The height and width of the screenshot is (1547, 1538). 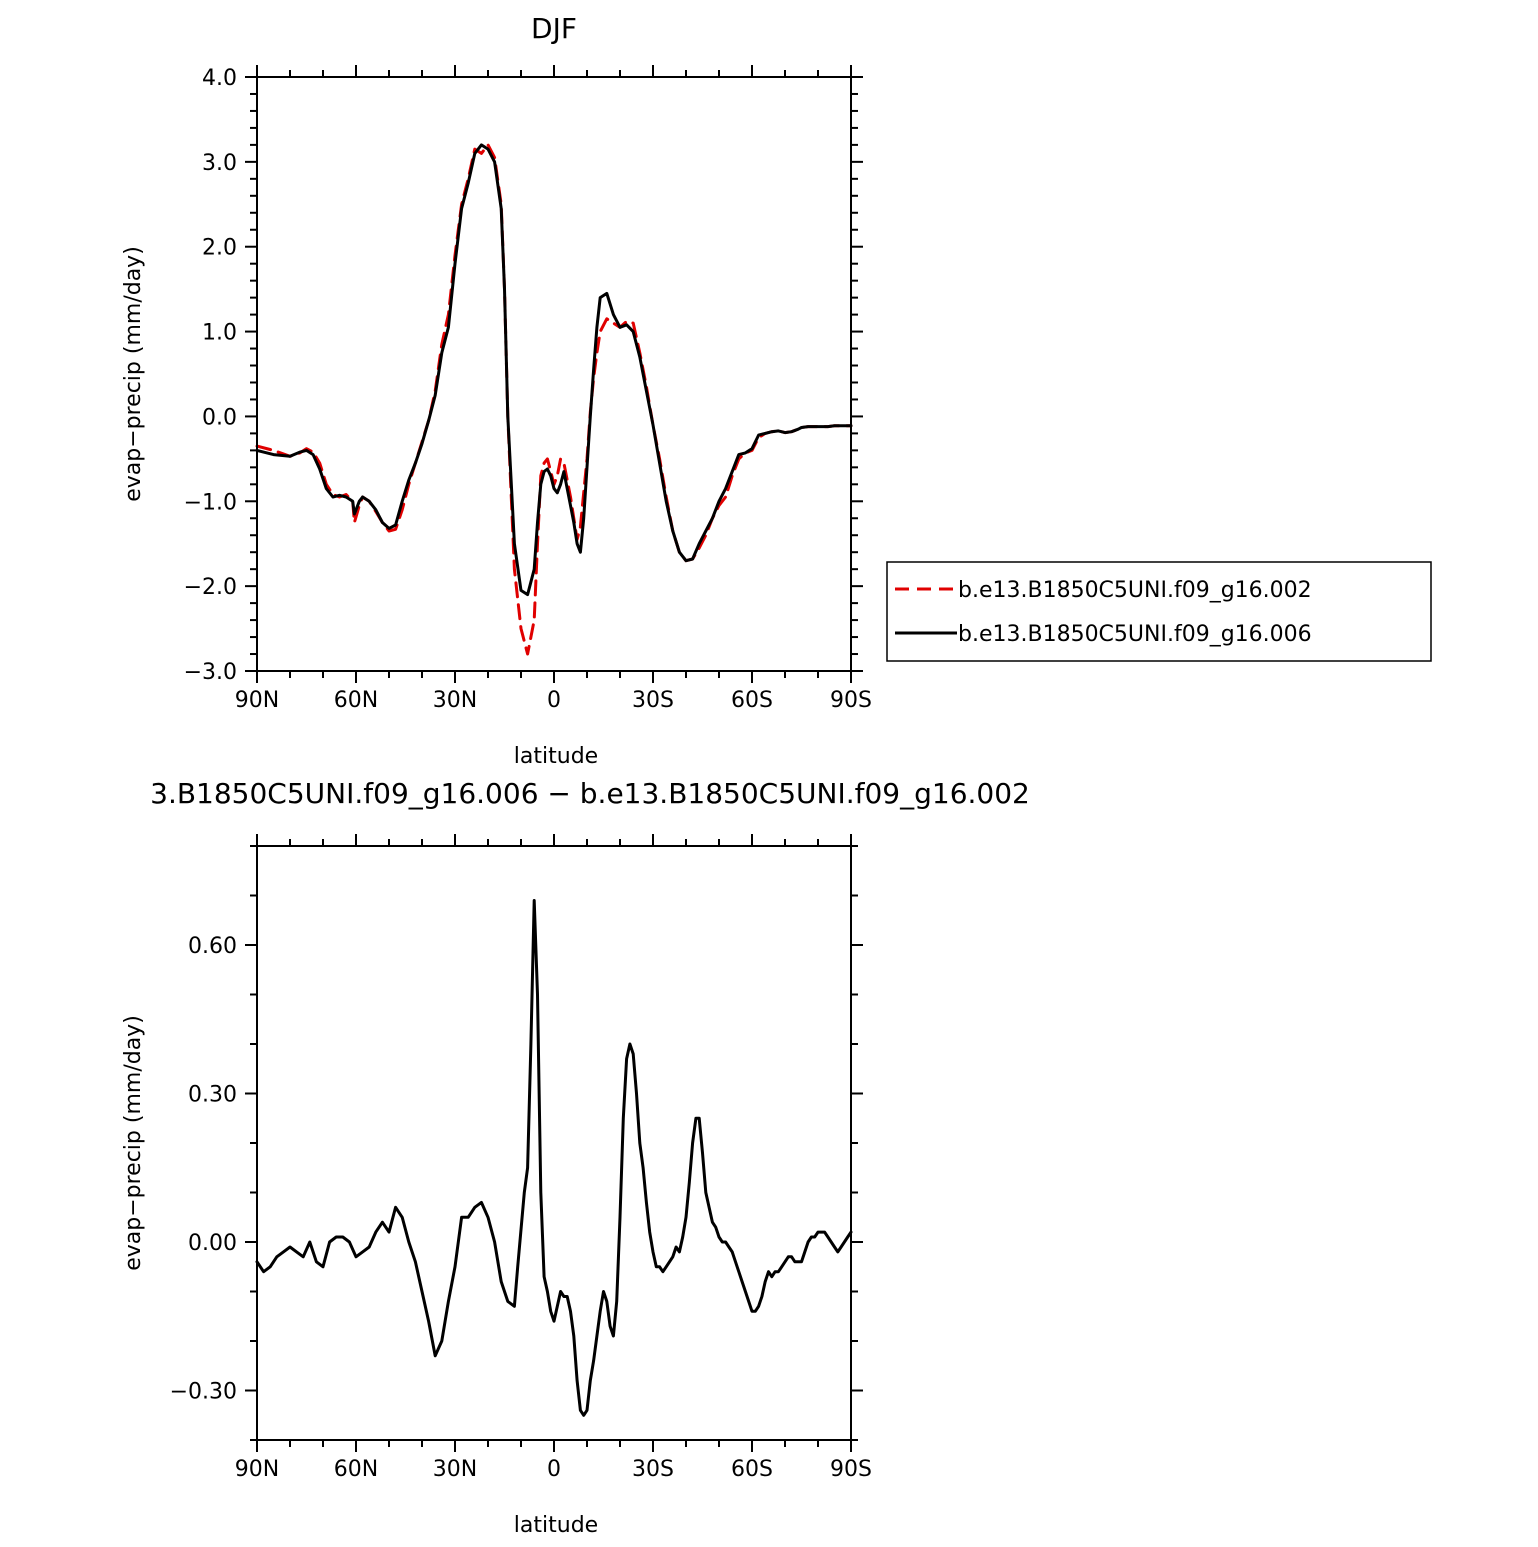 I want to click on y-tick-label: −1.0, so click(x=210, y=502).